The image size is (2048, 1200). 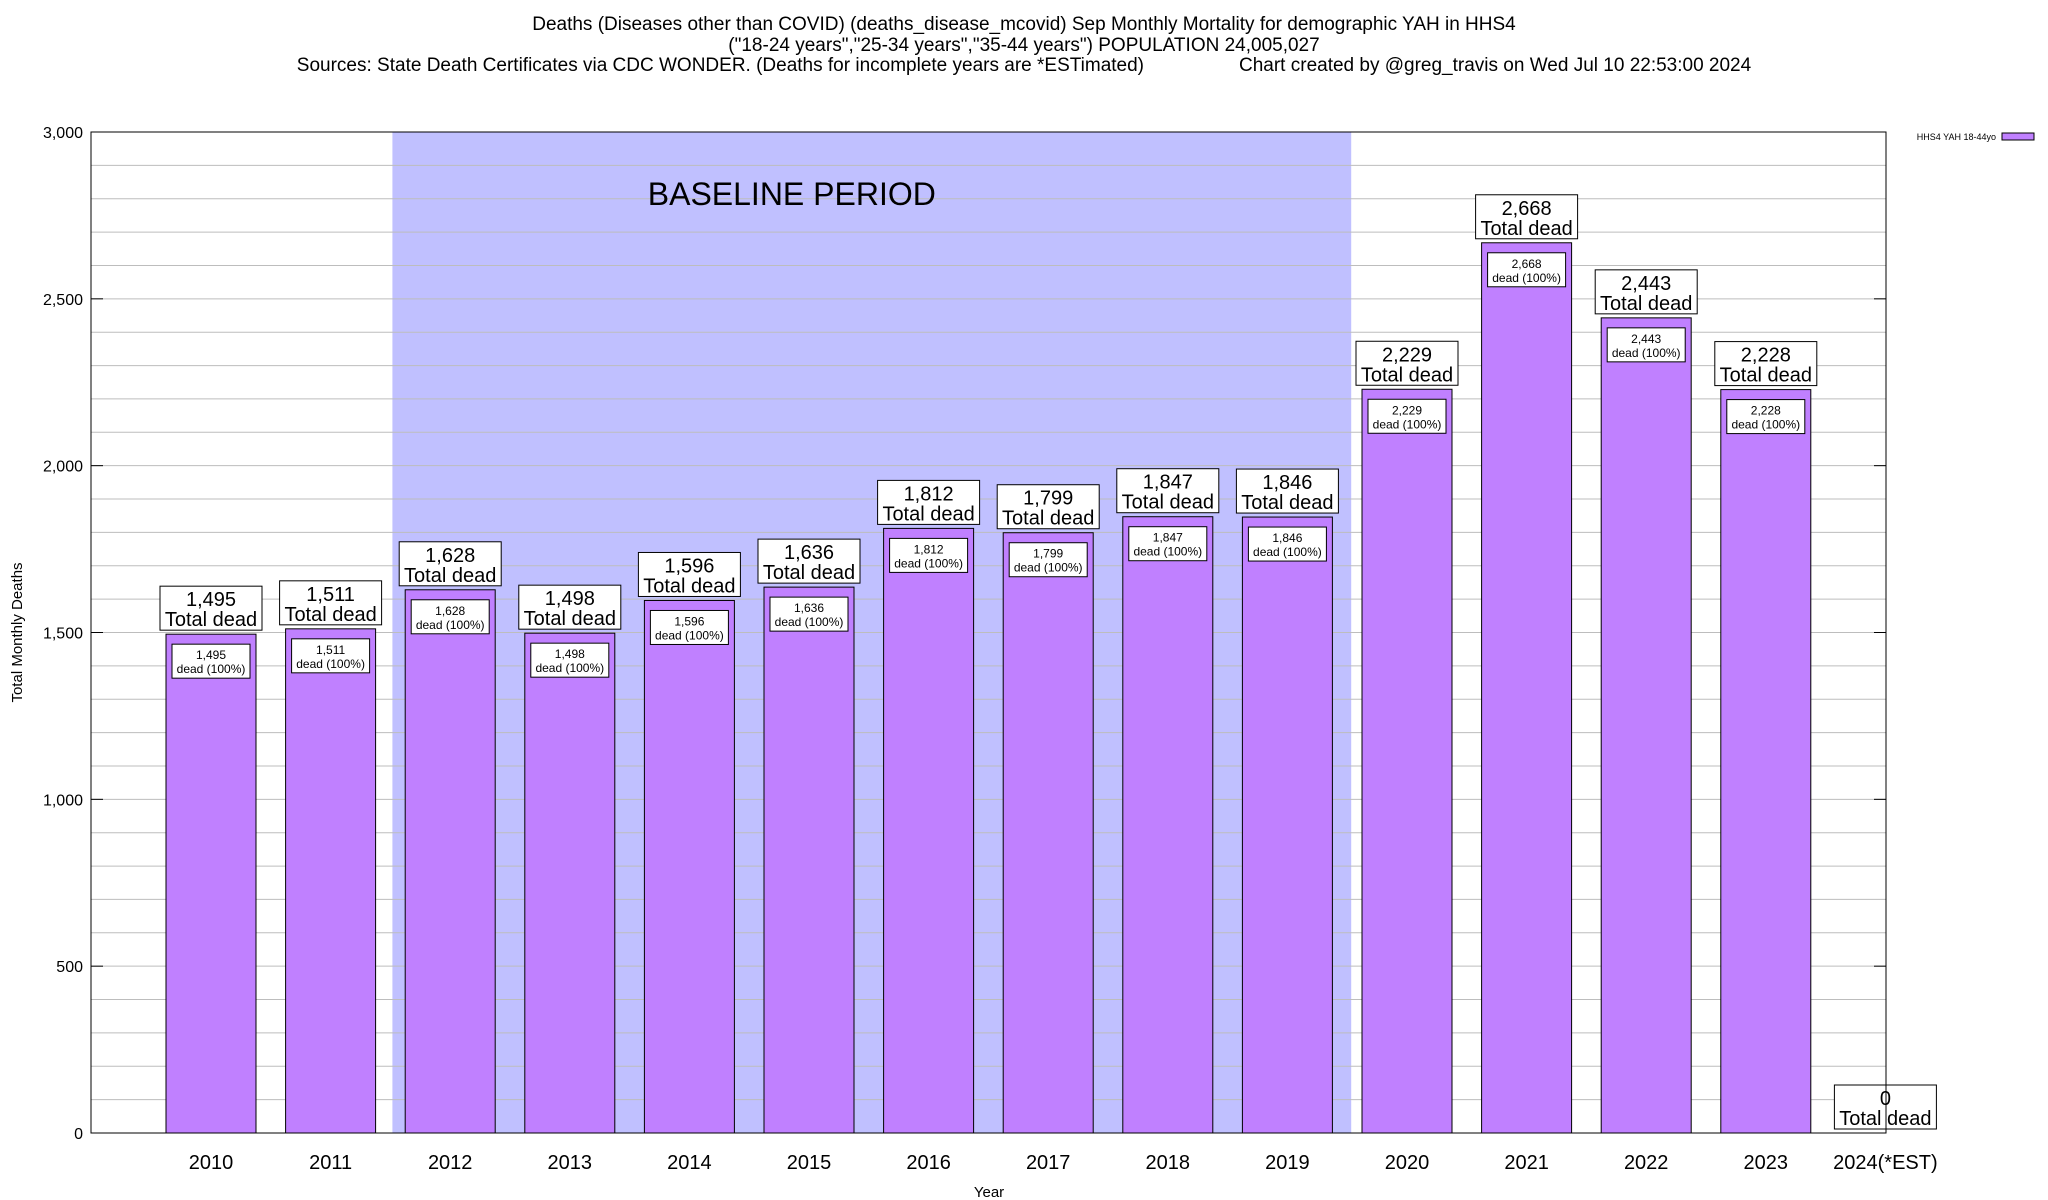 What do you see at coordinates (211, 1163) in the screenshot?
I see `x-tick-label: 2010` at bounding box center [211, 1163].